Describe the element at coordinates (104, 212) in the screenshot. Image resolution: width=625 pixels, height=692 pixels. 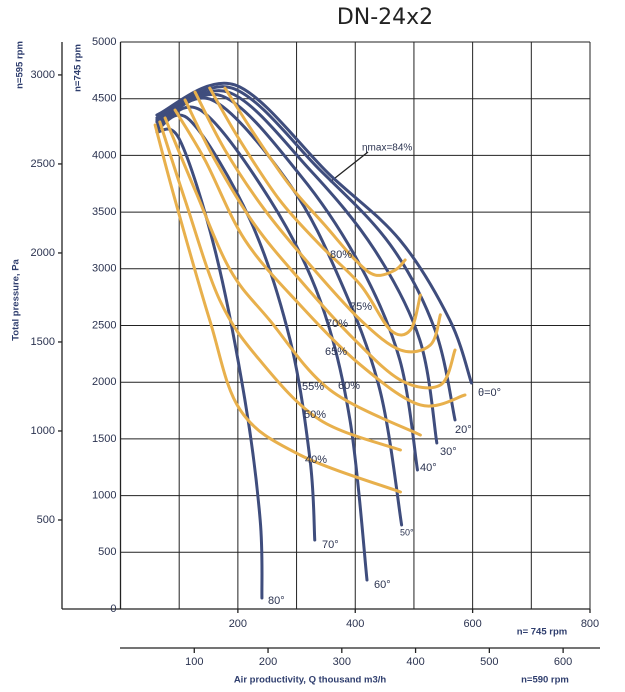
I see `y-tick-label: 3500` at that location.